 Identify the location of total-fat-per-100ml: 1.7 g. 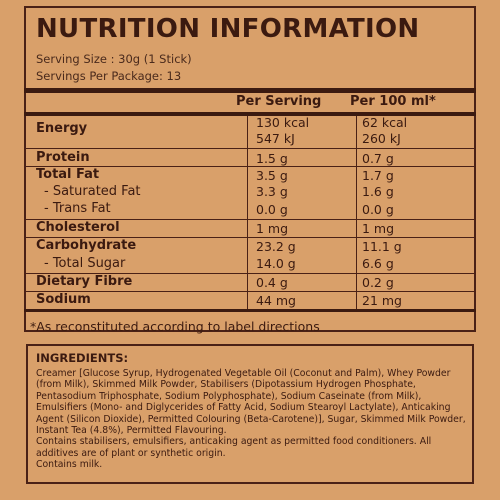
(378, 175).